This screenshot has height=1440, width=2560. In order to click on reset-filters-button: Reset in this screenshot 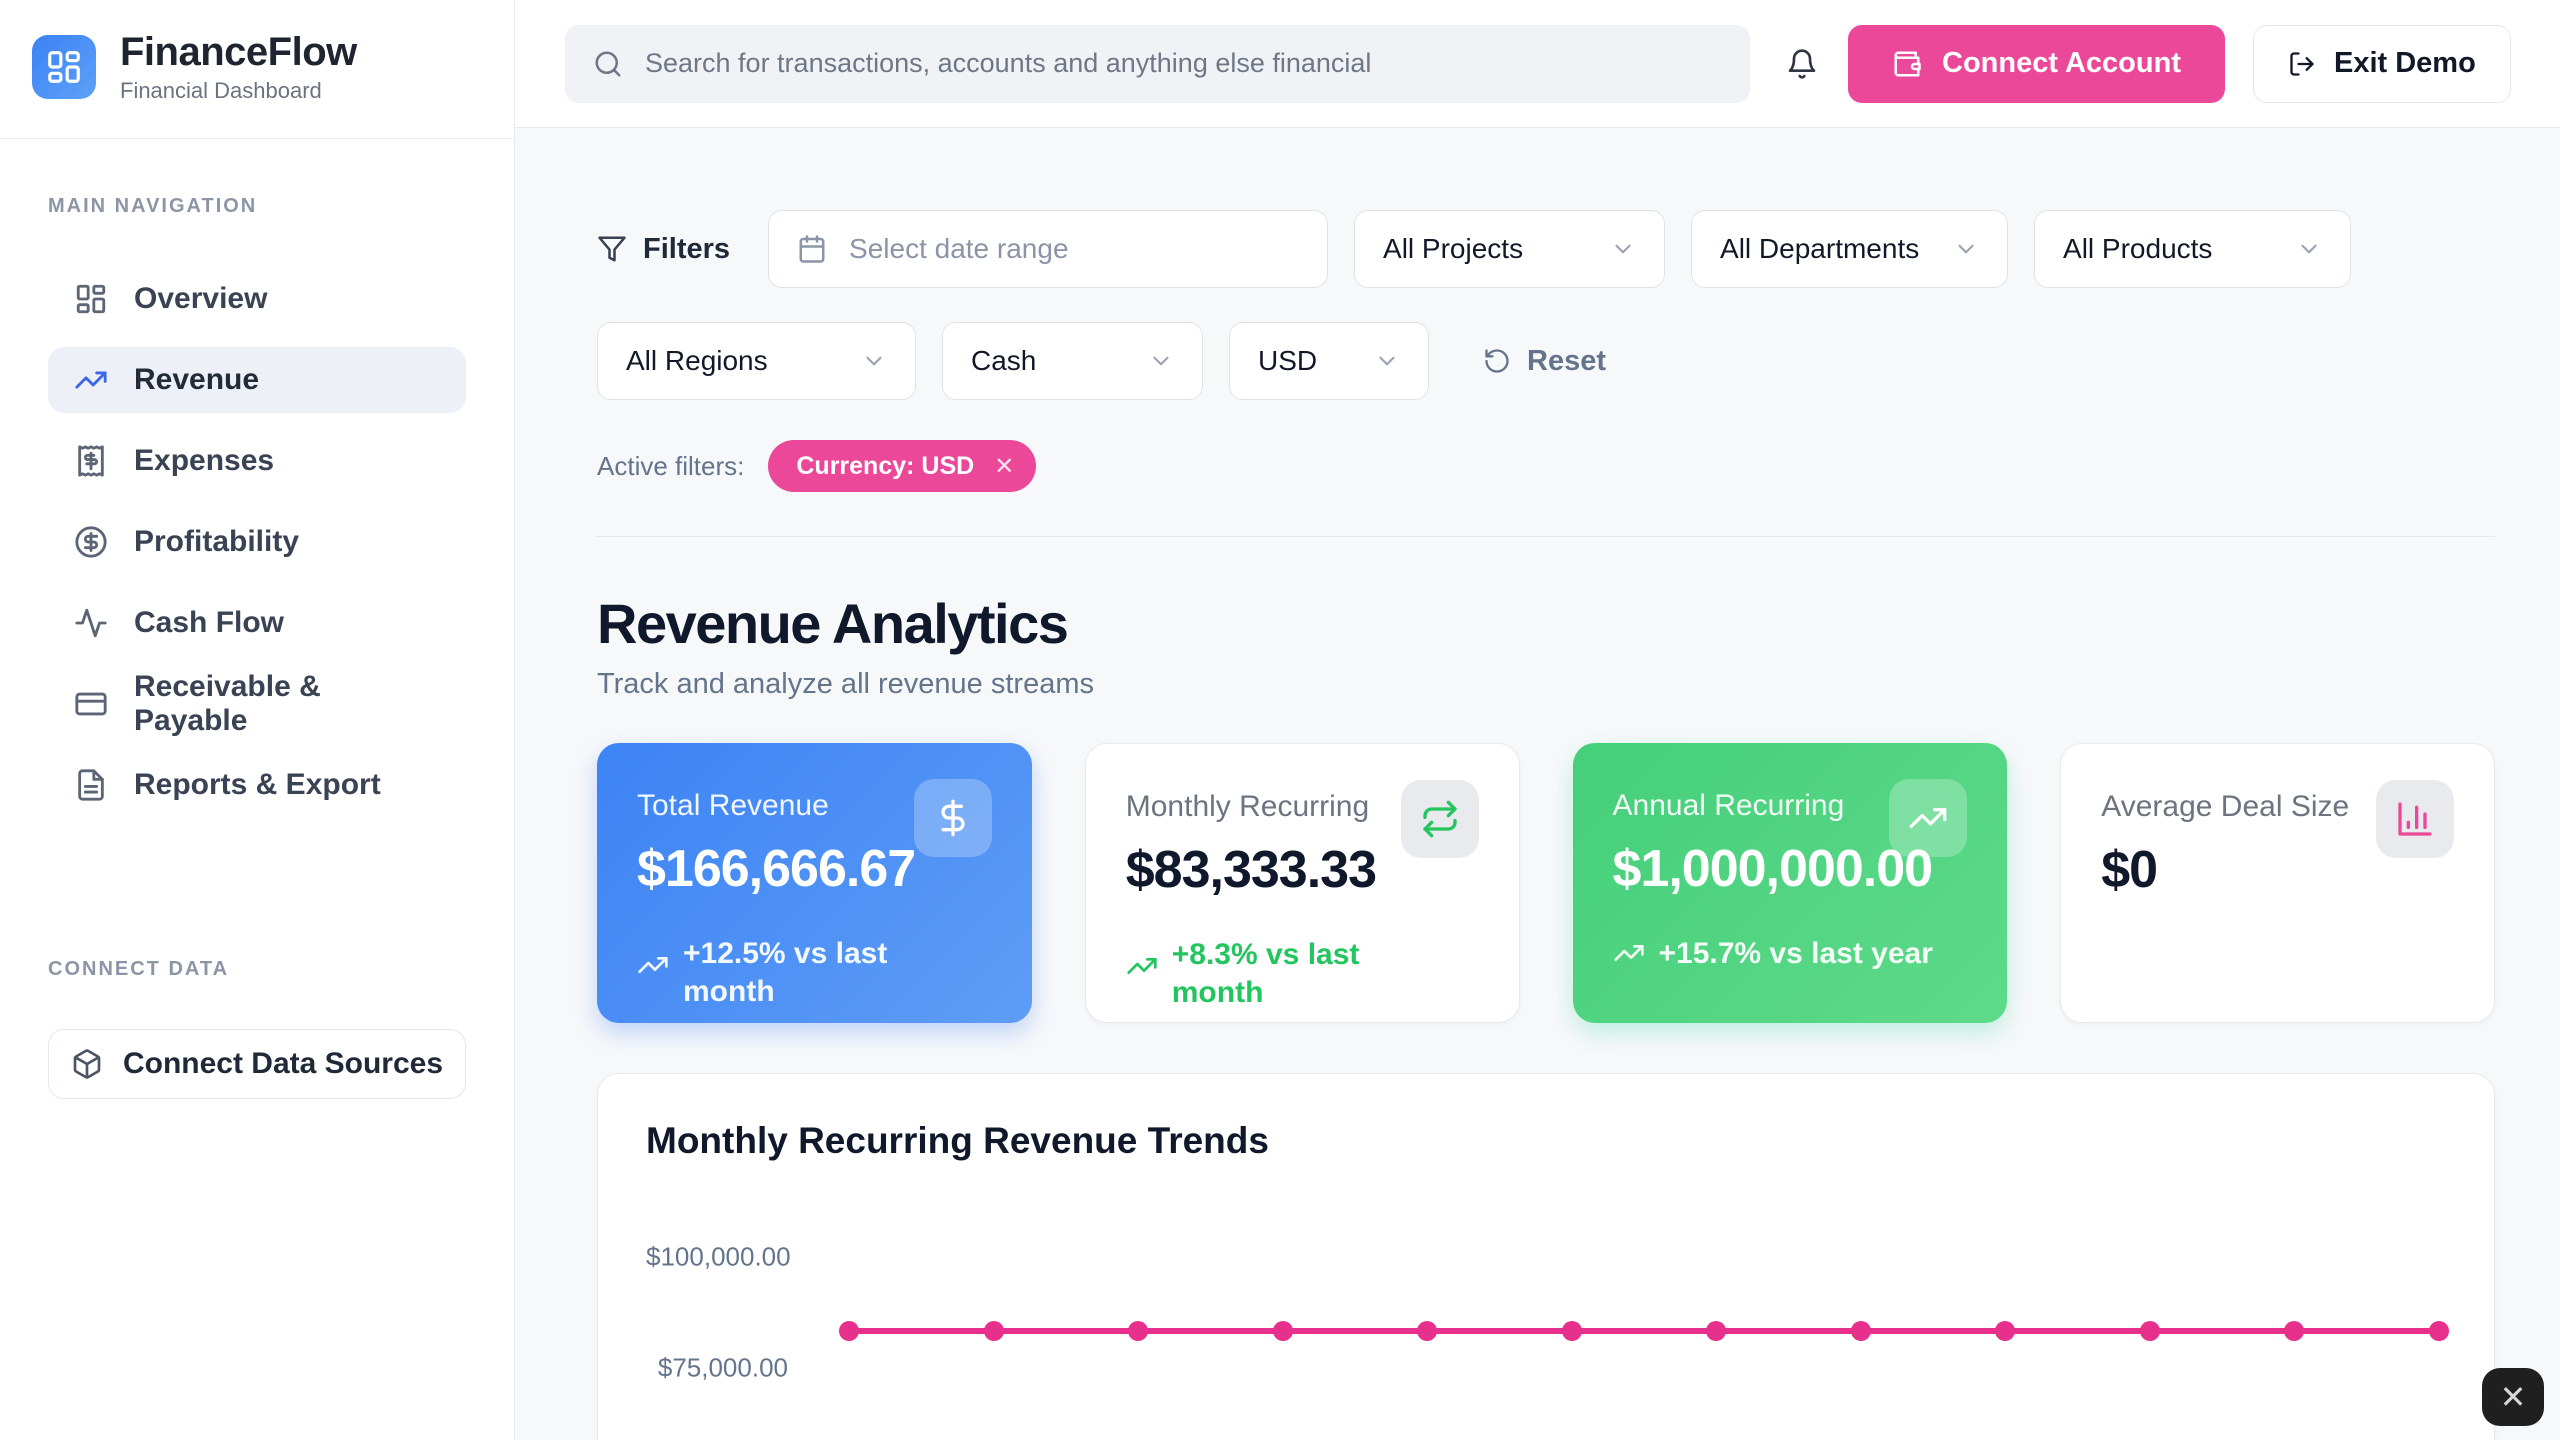, I will do `click(1544, 361)`.